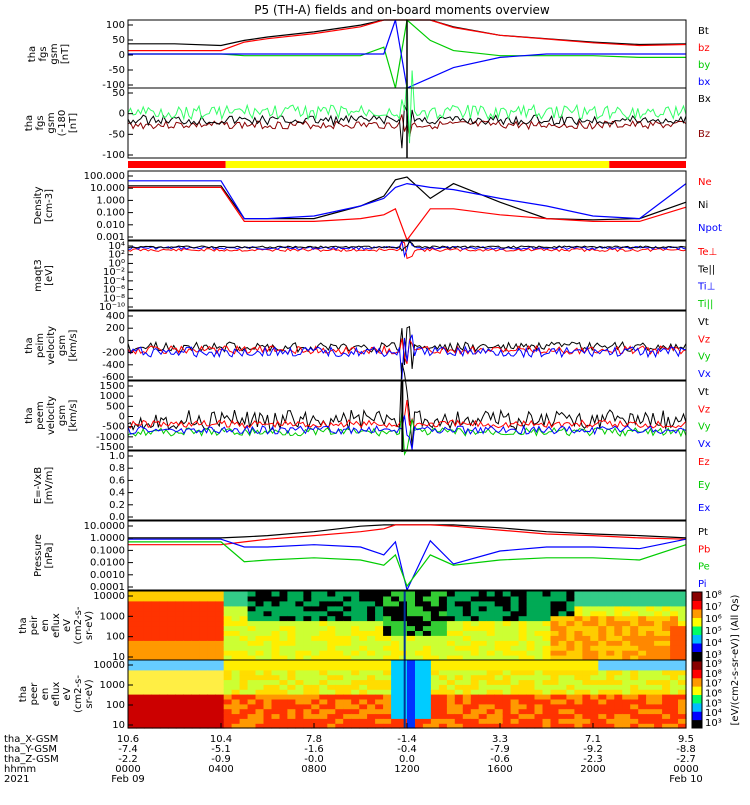 This screenshot has height=805, width=750. I want to click on panel-ylabel: E=-VxB, so click(38, 485).